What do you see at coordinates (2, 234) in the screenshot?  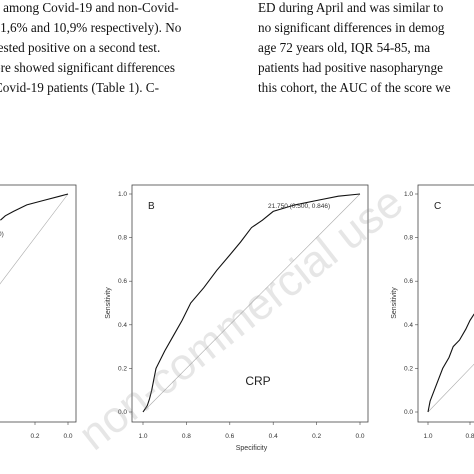 I see `cutoff-annotation: 0)` at bounding box center [2, 234].